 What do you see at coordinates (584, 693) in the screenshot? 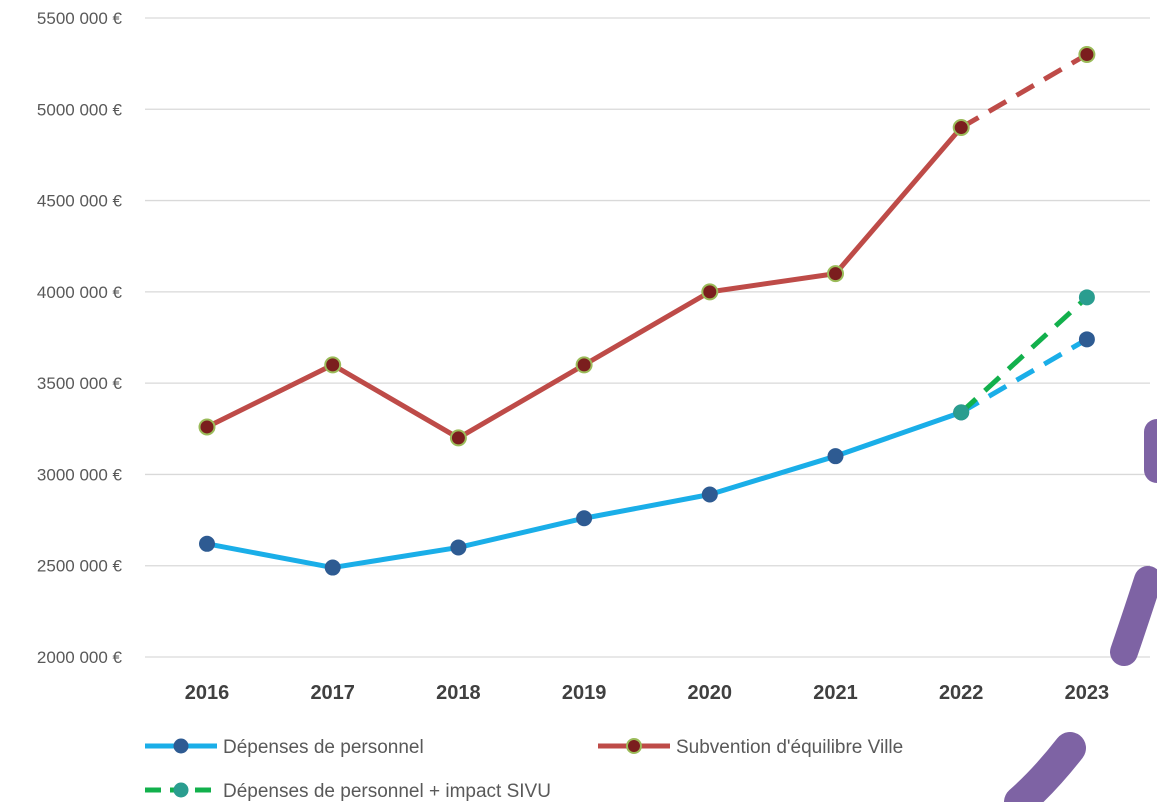
I see `x-tick-label: 2019` at bounding box center [584, 693].